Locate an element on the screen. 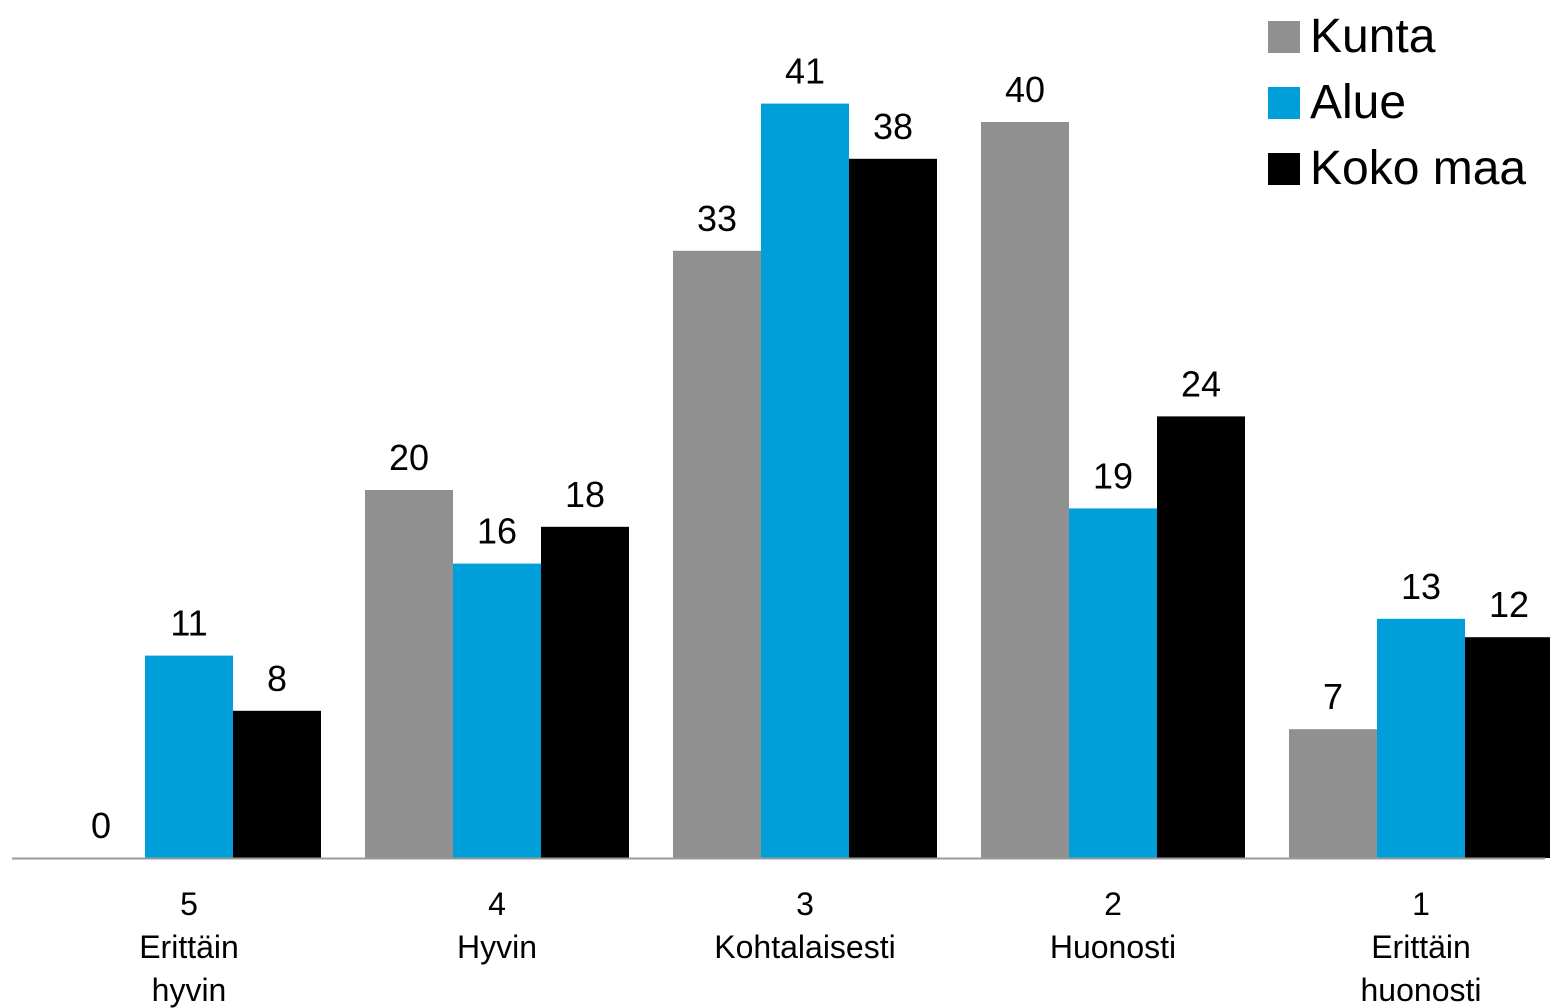  data-label-koko-maa-2: 18 is located at coordinates (585, 494).